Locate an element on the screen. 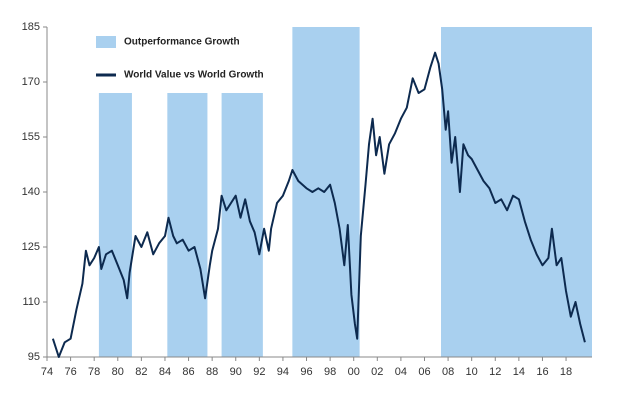 The image size is (620, 413). x-tick-label: 06 is located at coordinates (424, 372).